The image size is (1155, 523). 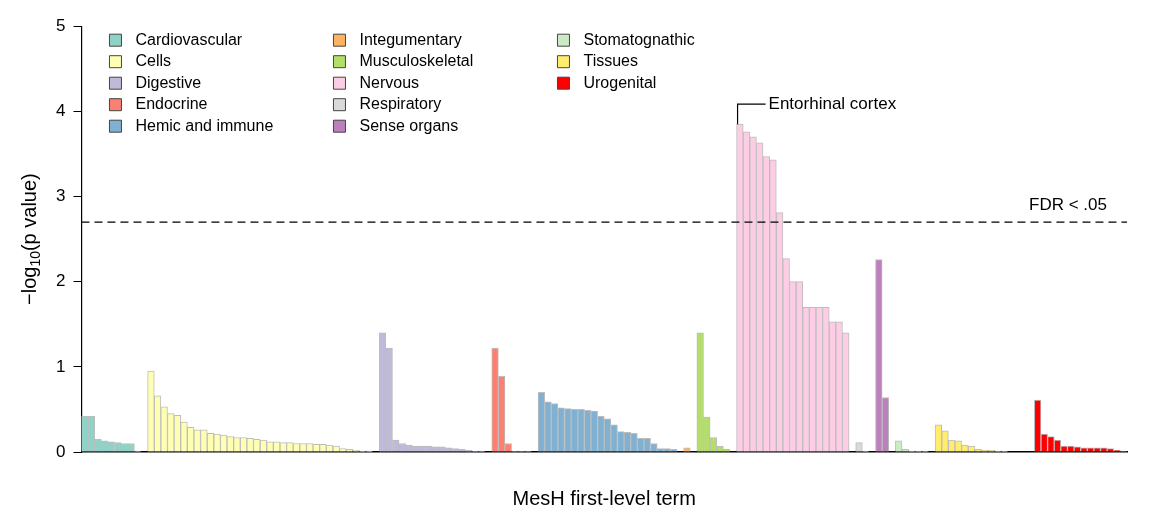 I want to click on legend-label: Respiratory, so click(x=400, y=104).